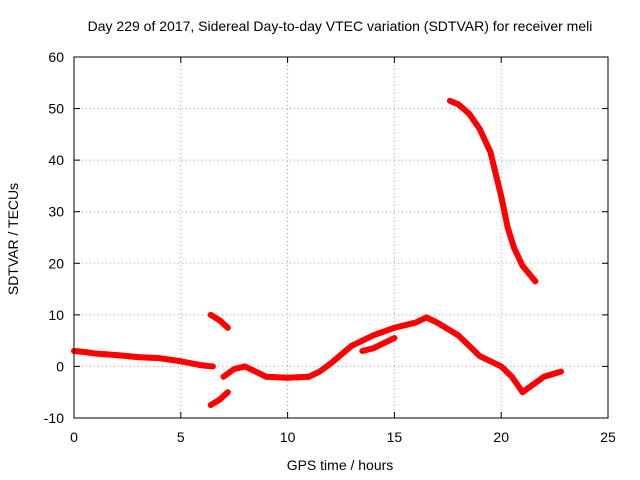 This screenshot has width=640, height=480. Describe the element at coordinates (60, 366) in the screenshot. I see `y-tick-label: 0` at that location.